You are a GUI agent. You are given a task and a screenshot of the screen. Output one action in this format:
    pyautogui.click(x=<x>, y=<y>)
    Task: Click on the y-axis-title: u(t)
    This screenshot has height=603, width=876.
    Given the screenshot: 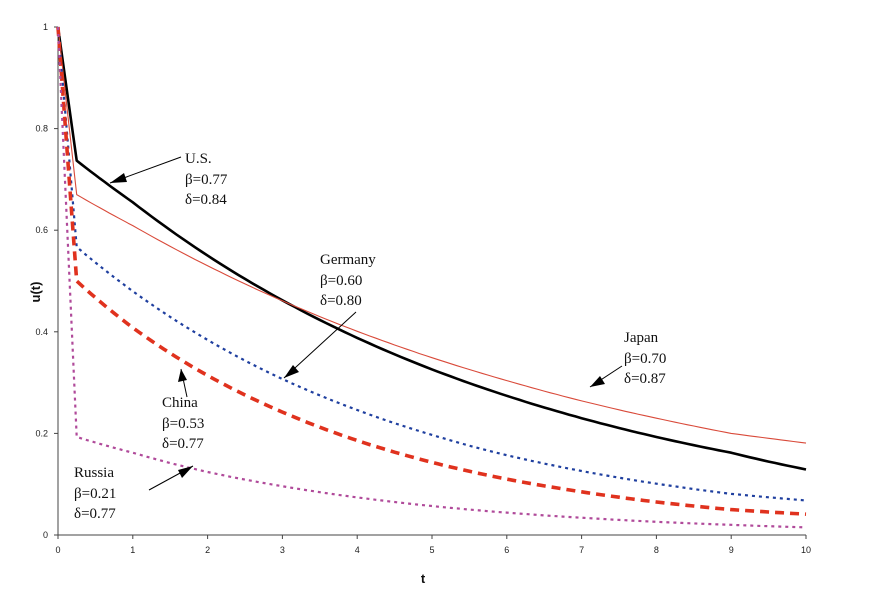 What is the action you would take?
    pyautogui.click(x=35, y=292)
    